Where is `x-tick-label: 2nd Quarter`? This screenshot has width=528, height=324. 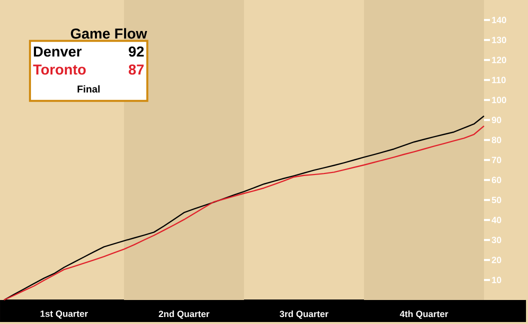 x-tick-label: 2nd Quarter is located at coordinates (184, 314).